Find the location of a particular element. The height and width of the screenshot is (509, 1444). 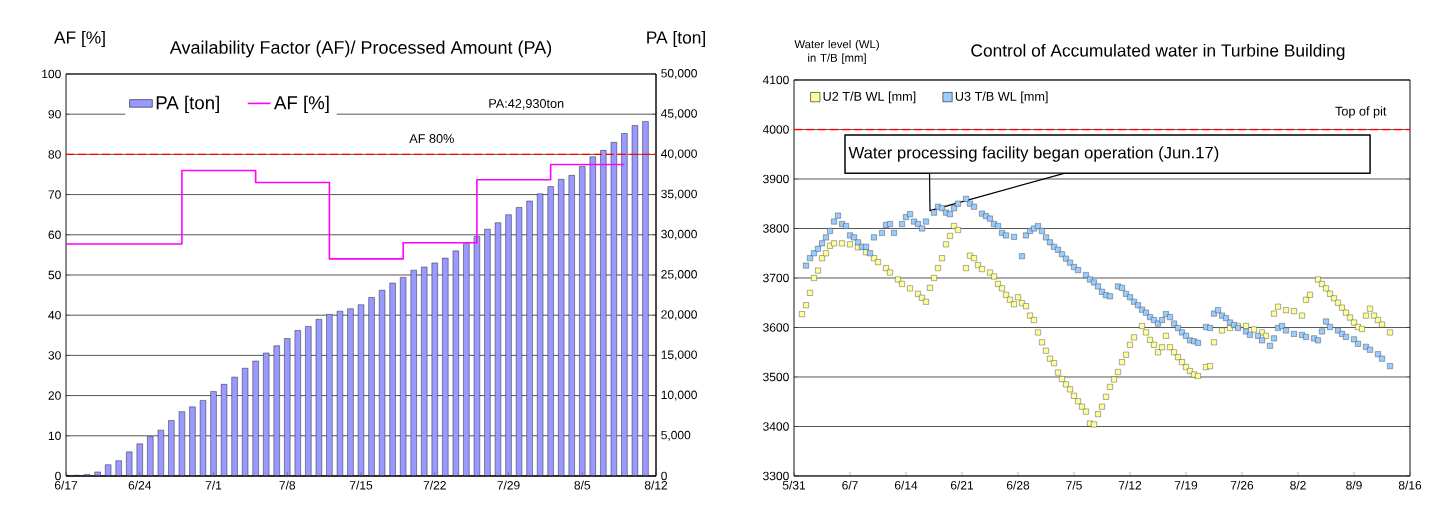

x-tick-label: 7/22 is located at coordinates (434, 485).